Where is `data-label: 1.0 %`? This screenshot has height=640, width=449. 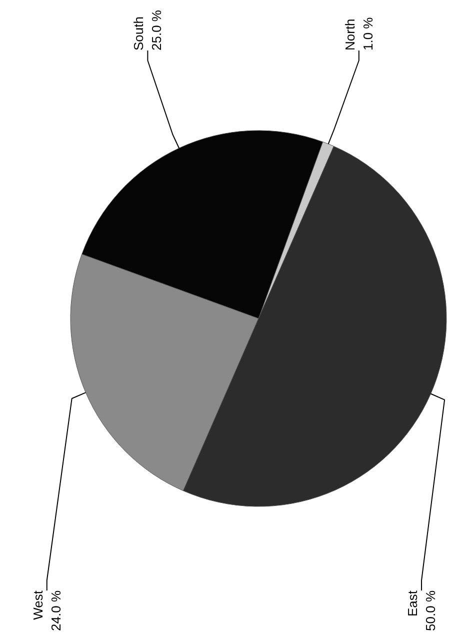 data-label: 1.0 % is located at coordinates (368, 33).